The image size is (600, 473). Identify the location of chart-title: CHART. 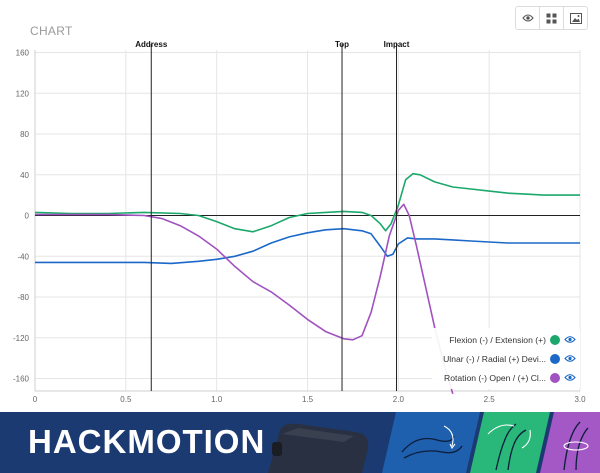
(51, 31).